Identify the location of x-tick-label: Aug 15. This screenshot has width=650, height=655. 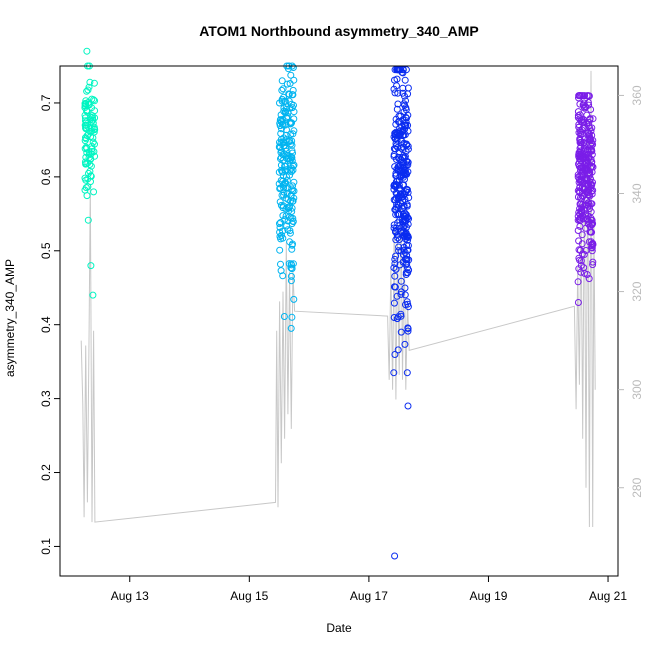
(249, 596).